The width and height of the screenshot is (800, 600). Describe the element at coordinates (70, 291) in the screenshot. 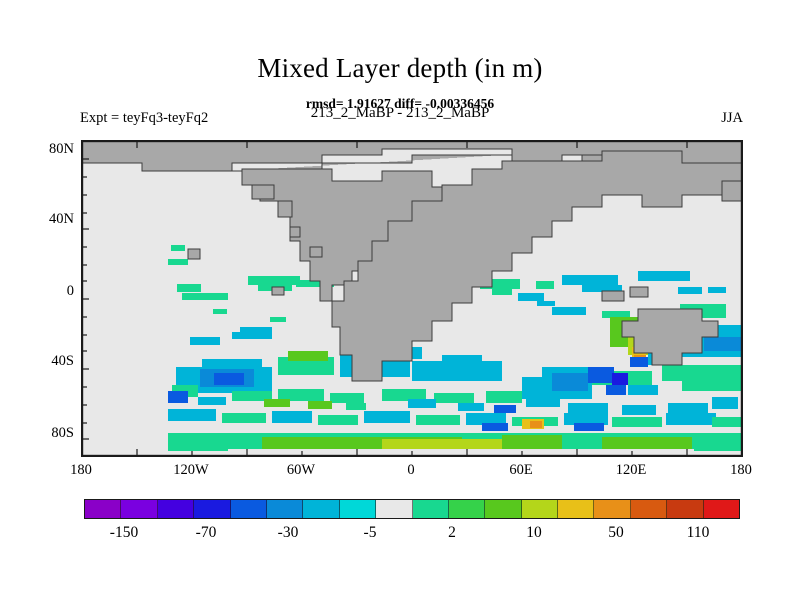

I see `y-tick-label-0: 0` at that location.